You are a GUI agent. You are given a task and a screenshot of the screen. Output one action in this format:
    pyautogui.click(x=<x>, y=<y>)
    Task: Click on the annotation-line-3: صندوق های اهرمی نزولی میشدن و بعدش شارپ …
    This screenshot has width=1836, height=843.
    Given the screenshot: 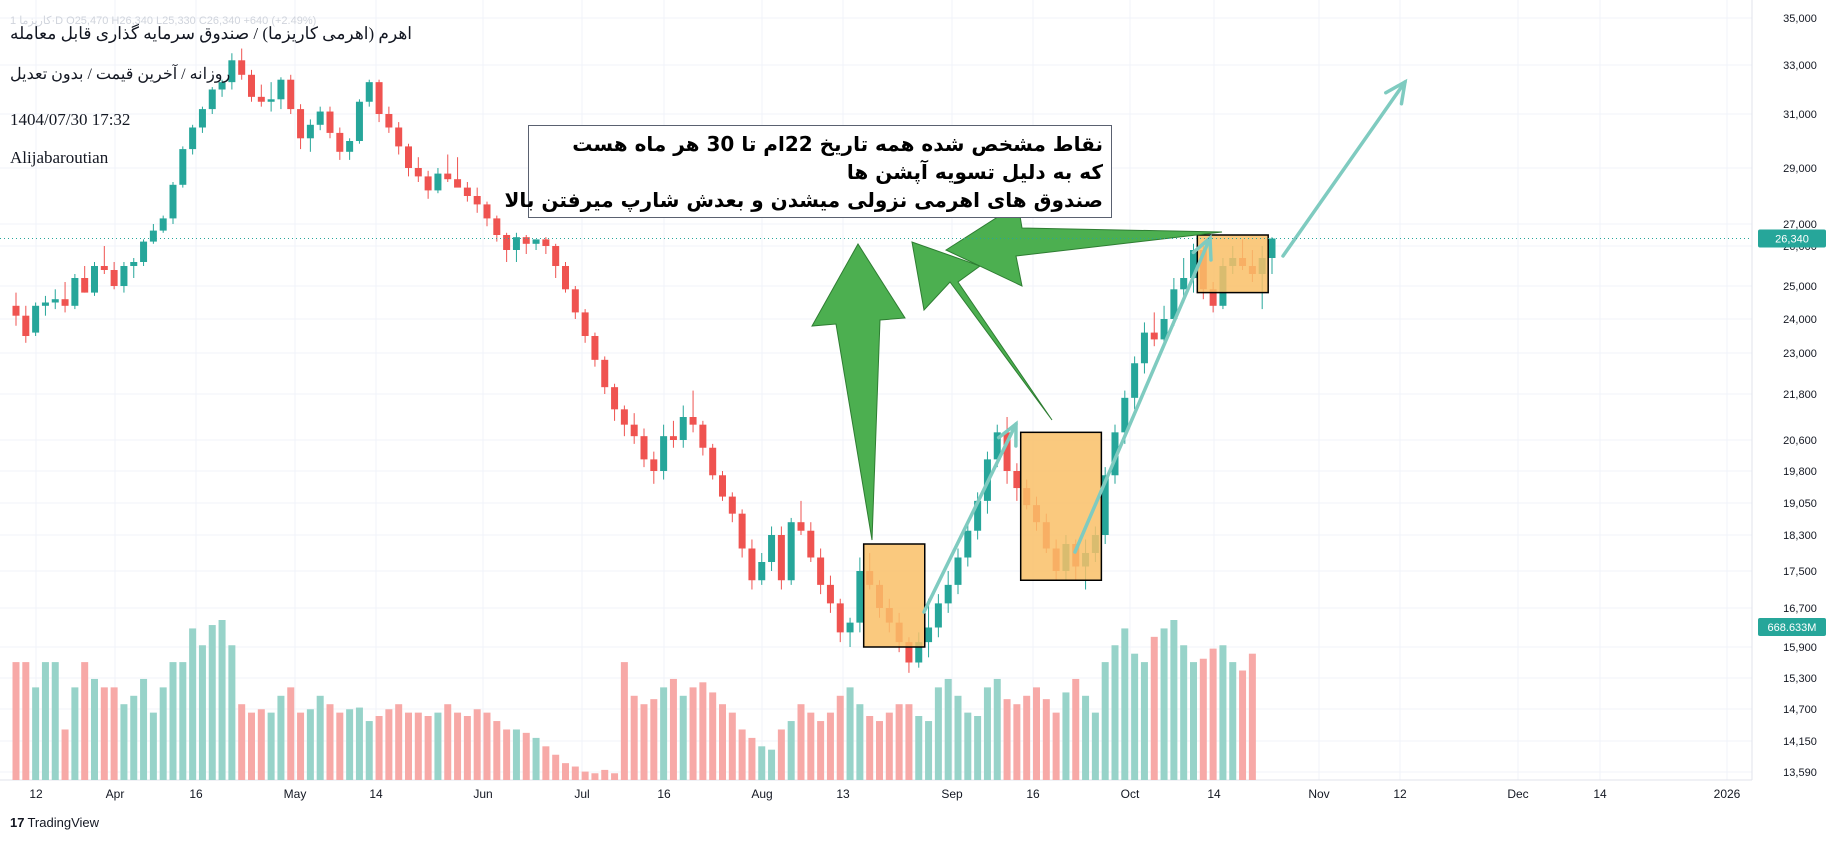 What is the action you would take?
    pyautogui.click(x=804, y=200)
    